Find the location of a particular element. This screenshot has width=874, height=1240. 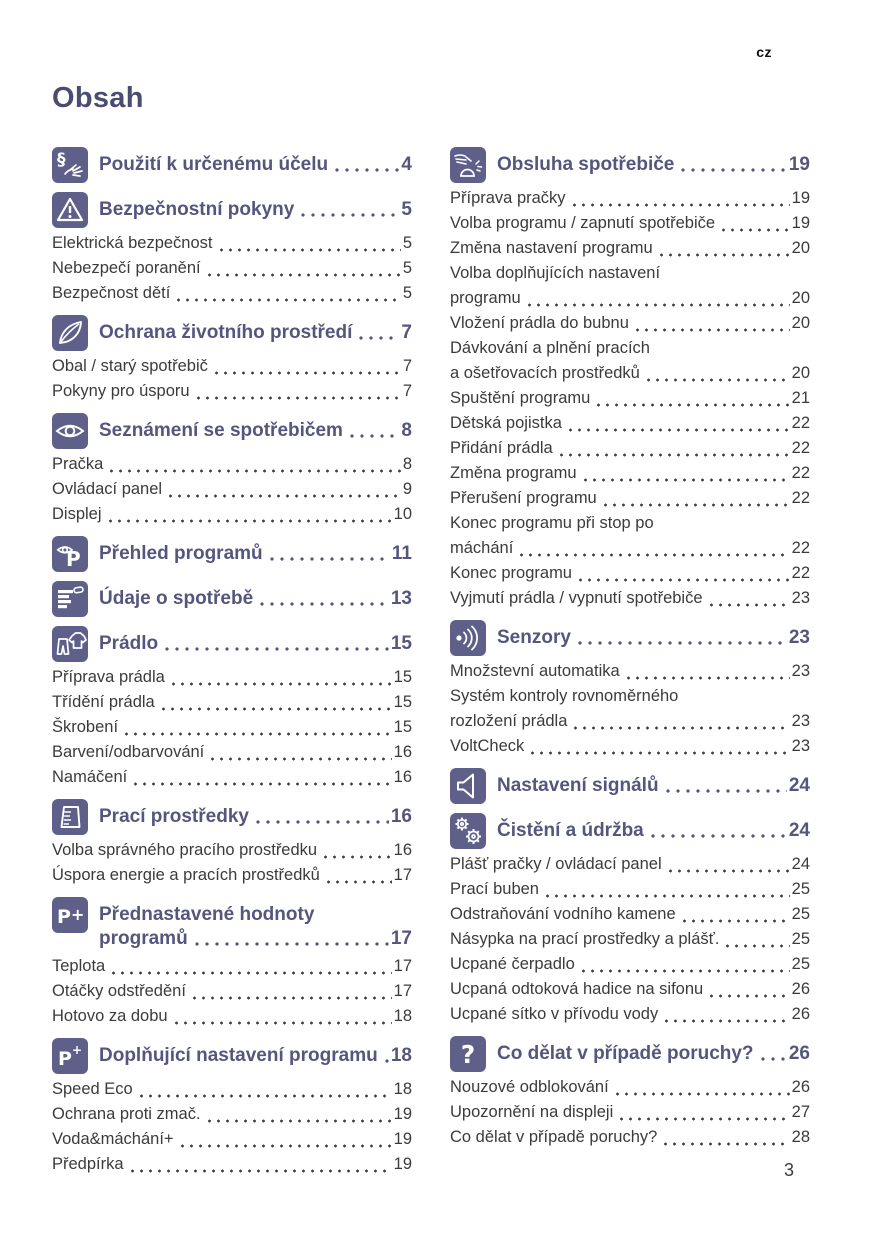

toc-entry-line: Přidání prádla 22 is located at coordinates (630, 448).